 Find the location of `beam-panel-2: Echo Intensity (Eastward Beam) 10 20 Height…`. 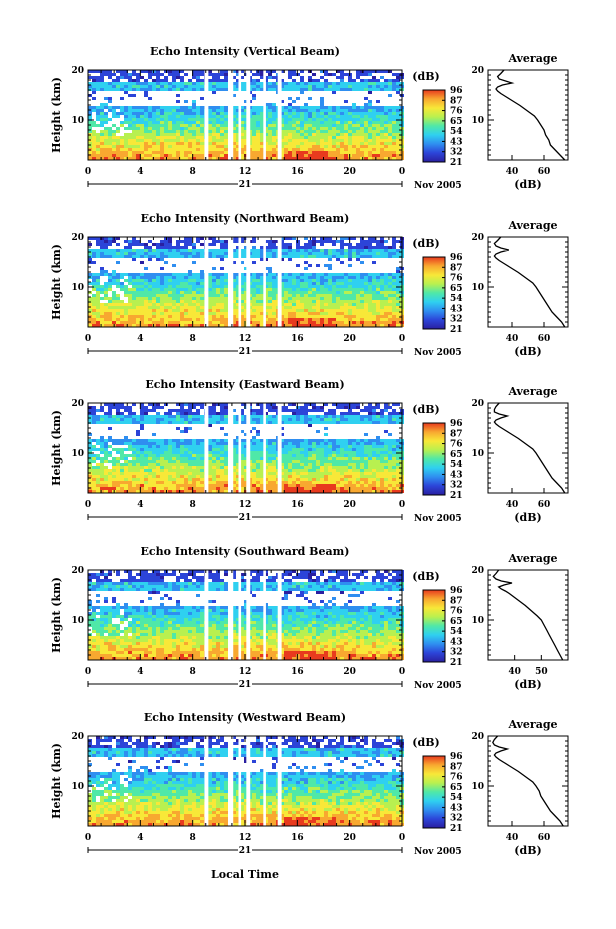

beam-panel-2: Echo Intensity (Eastward Beam) 10 20 Height… is located at coordinates (309, 451).